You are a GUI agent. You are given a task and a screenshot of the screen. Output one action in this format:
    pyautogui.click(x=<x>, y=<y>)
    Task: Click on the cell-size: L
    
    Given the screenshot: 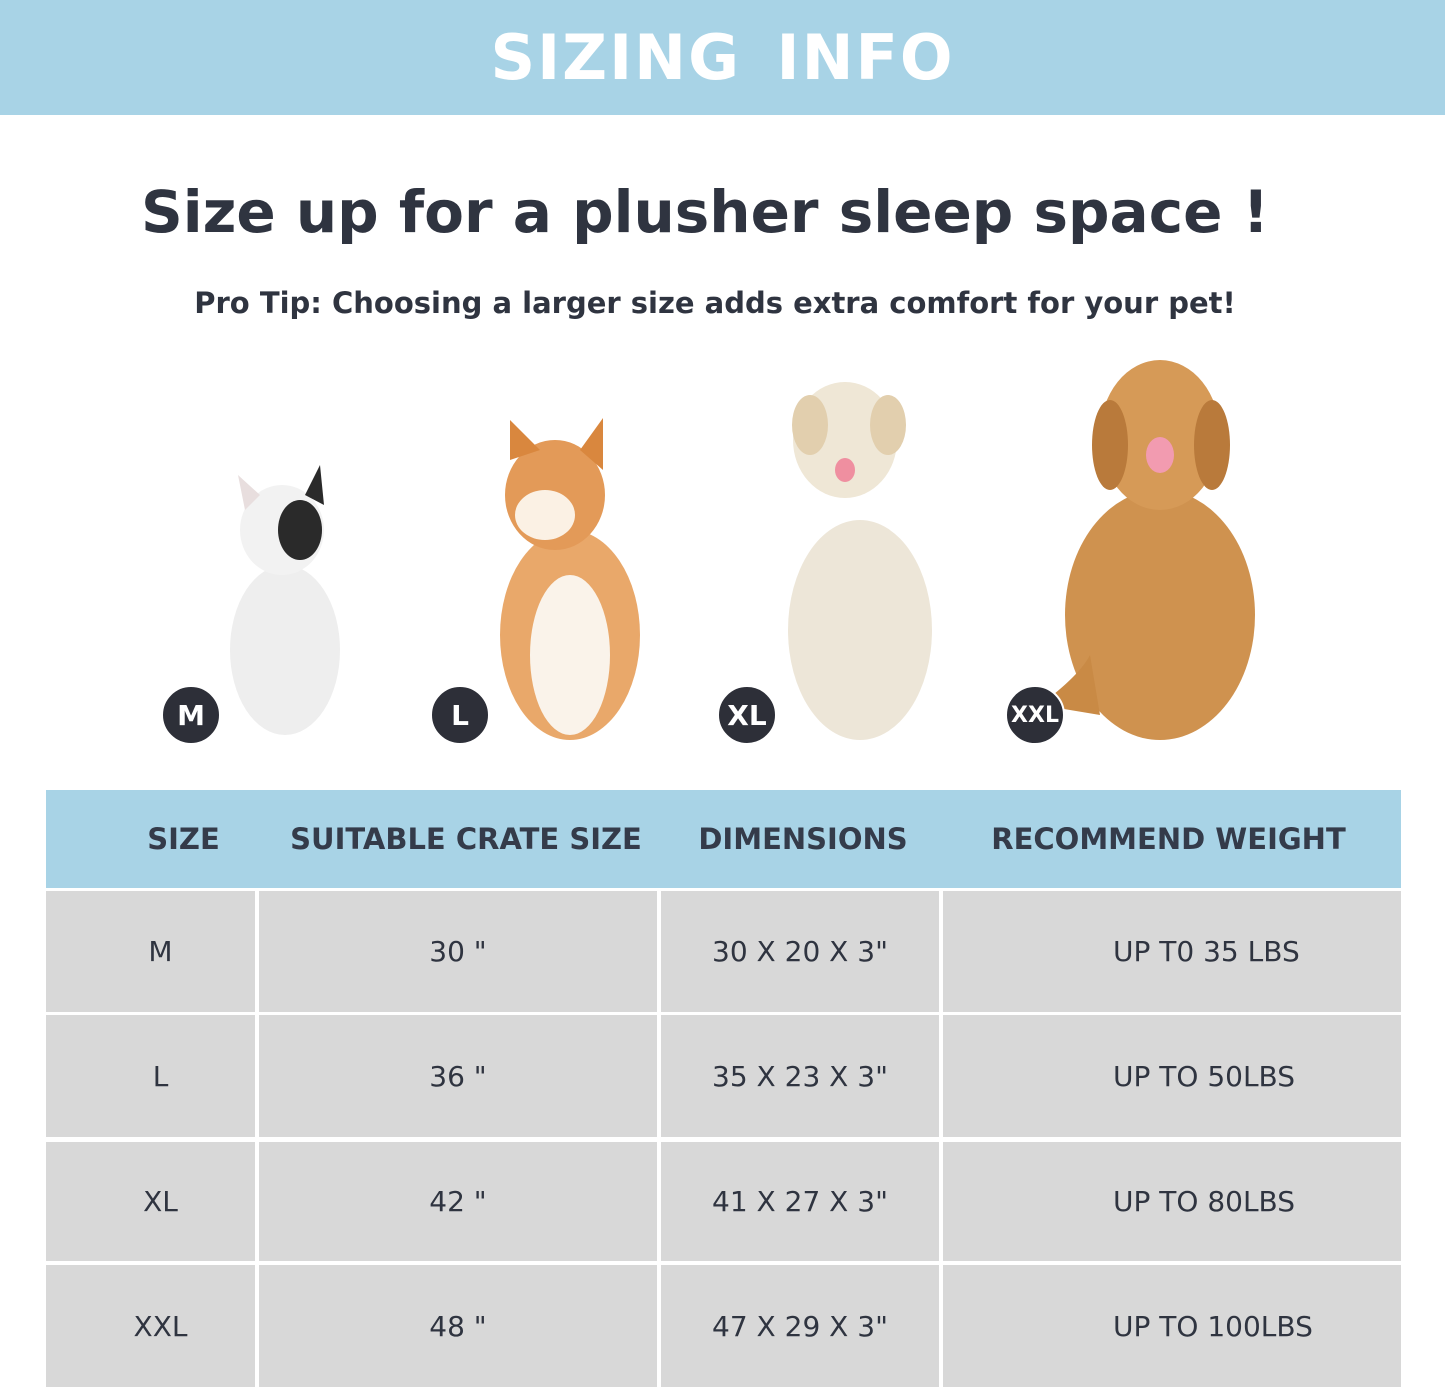 What is the action you would take?
    pyautogui.click(x=150, y=1076)
    